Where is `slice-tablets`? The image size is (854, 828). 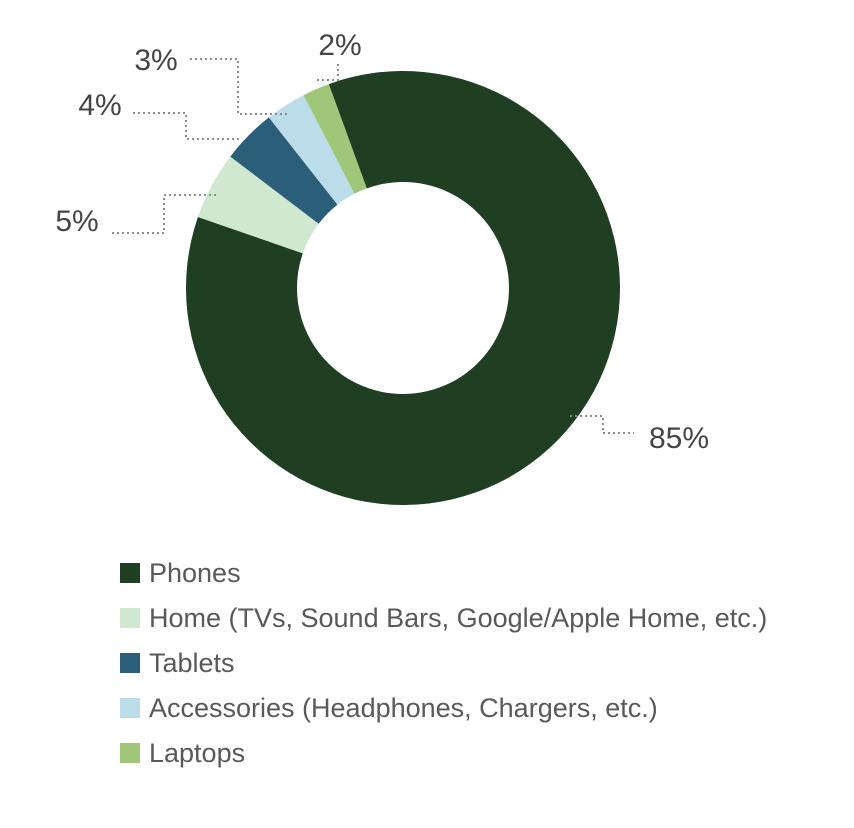 slice-tablets is located at coordinates (284, 170).